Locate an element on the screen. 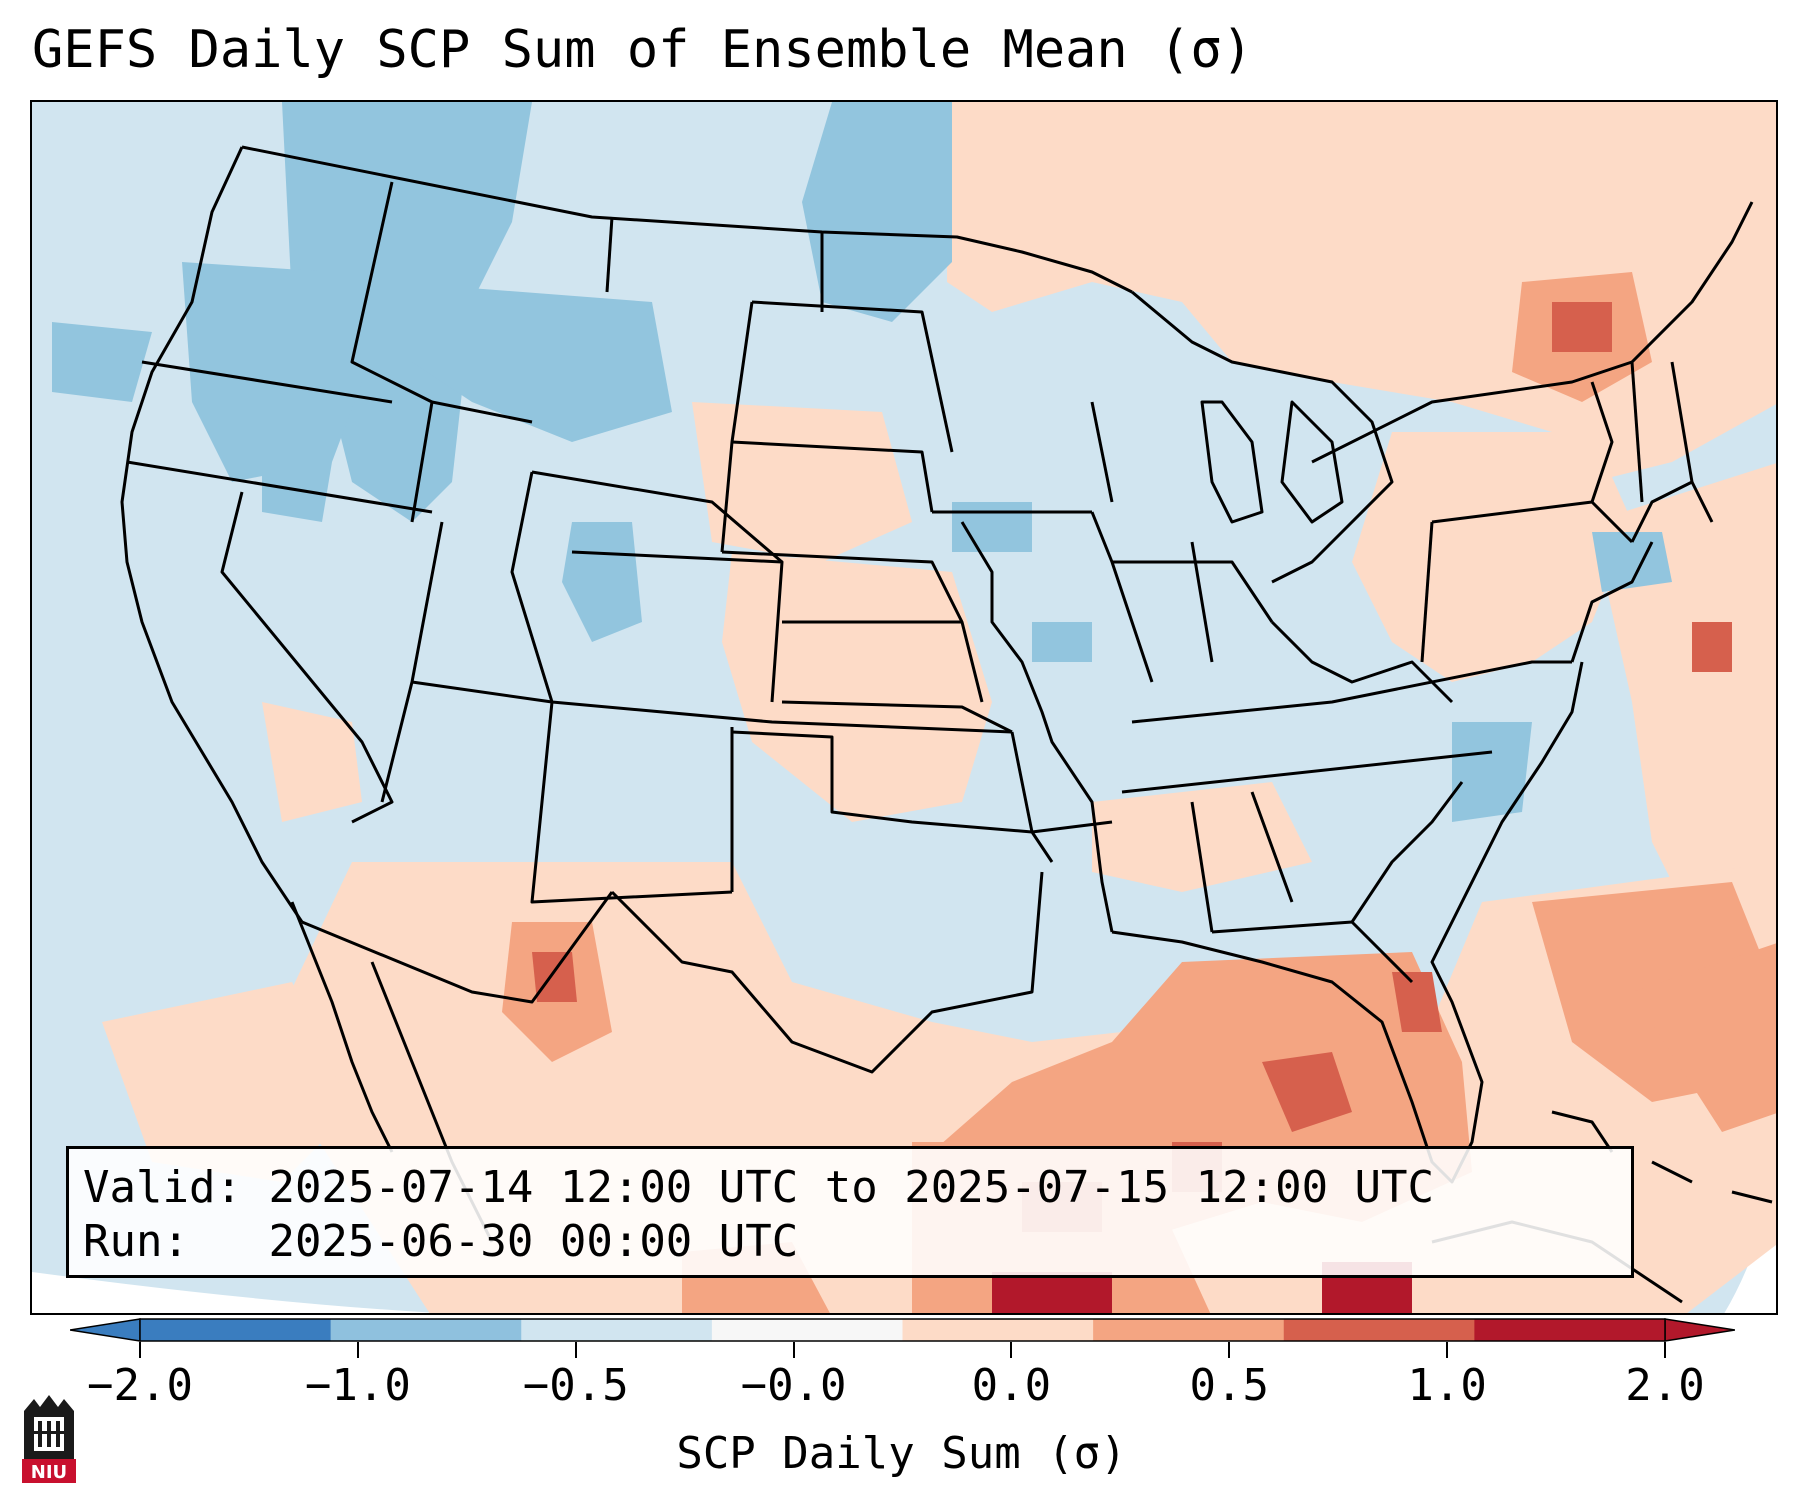 Image resolution: width=1803 pixels, height=1506 pixels. colorbar-tick-label: 1.0 is located at coordinates (1447, 1385).